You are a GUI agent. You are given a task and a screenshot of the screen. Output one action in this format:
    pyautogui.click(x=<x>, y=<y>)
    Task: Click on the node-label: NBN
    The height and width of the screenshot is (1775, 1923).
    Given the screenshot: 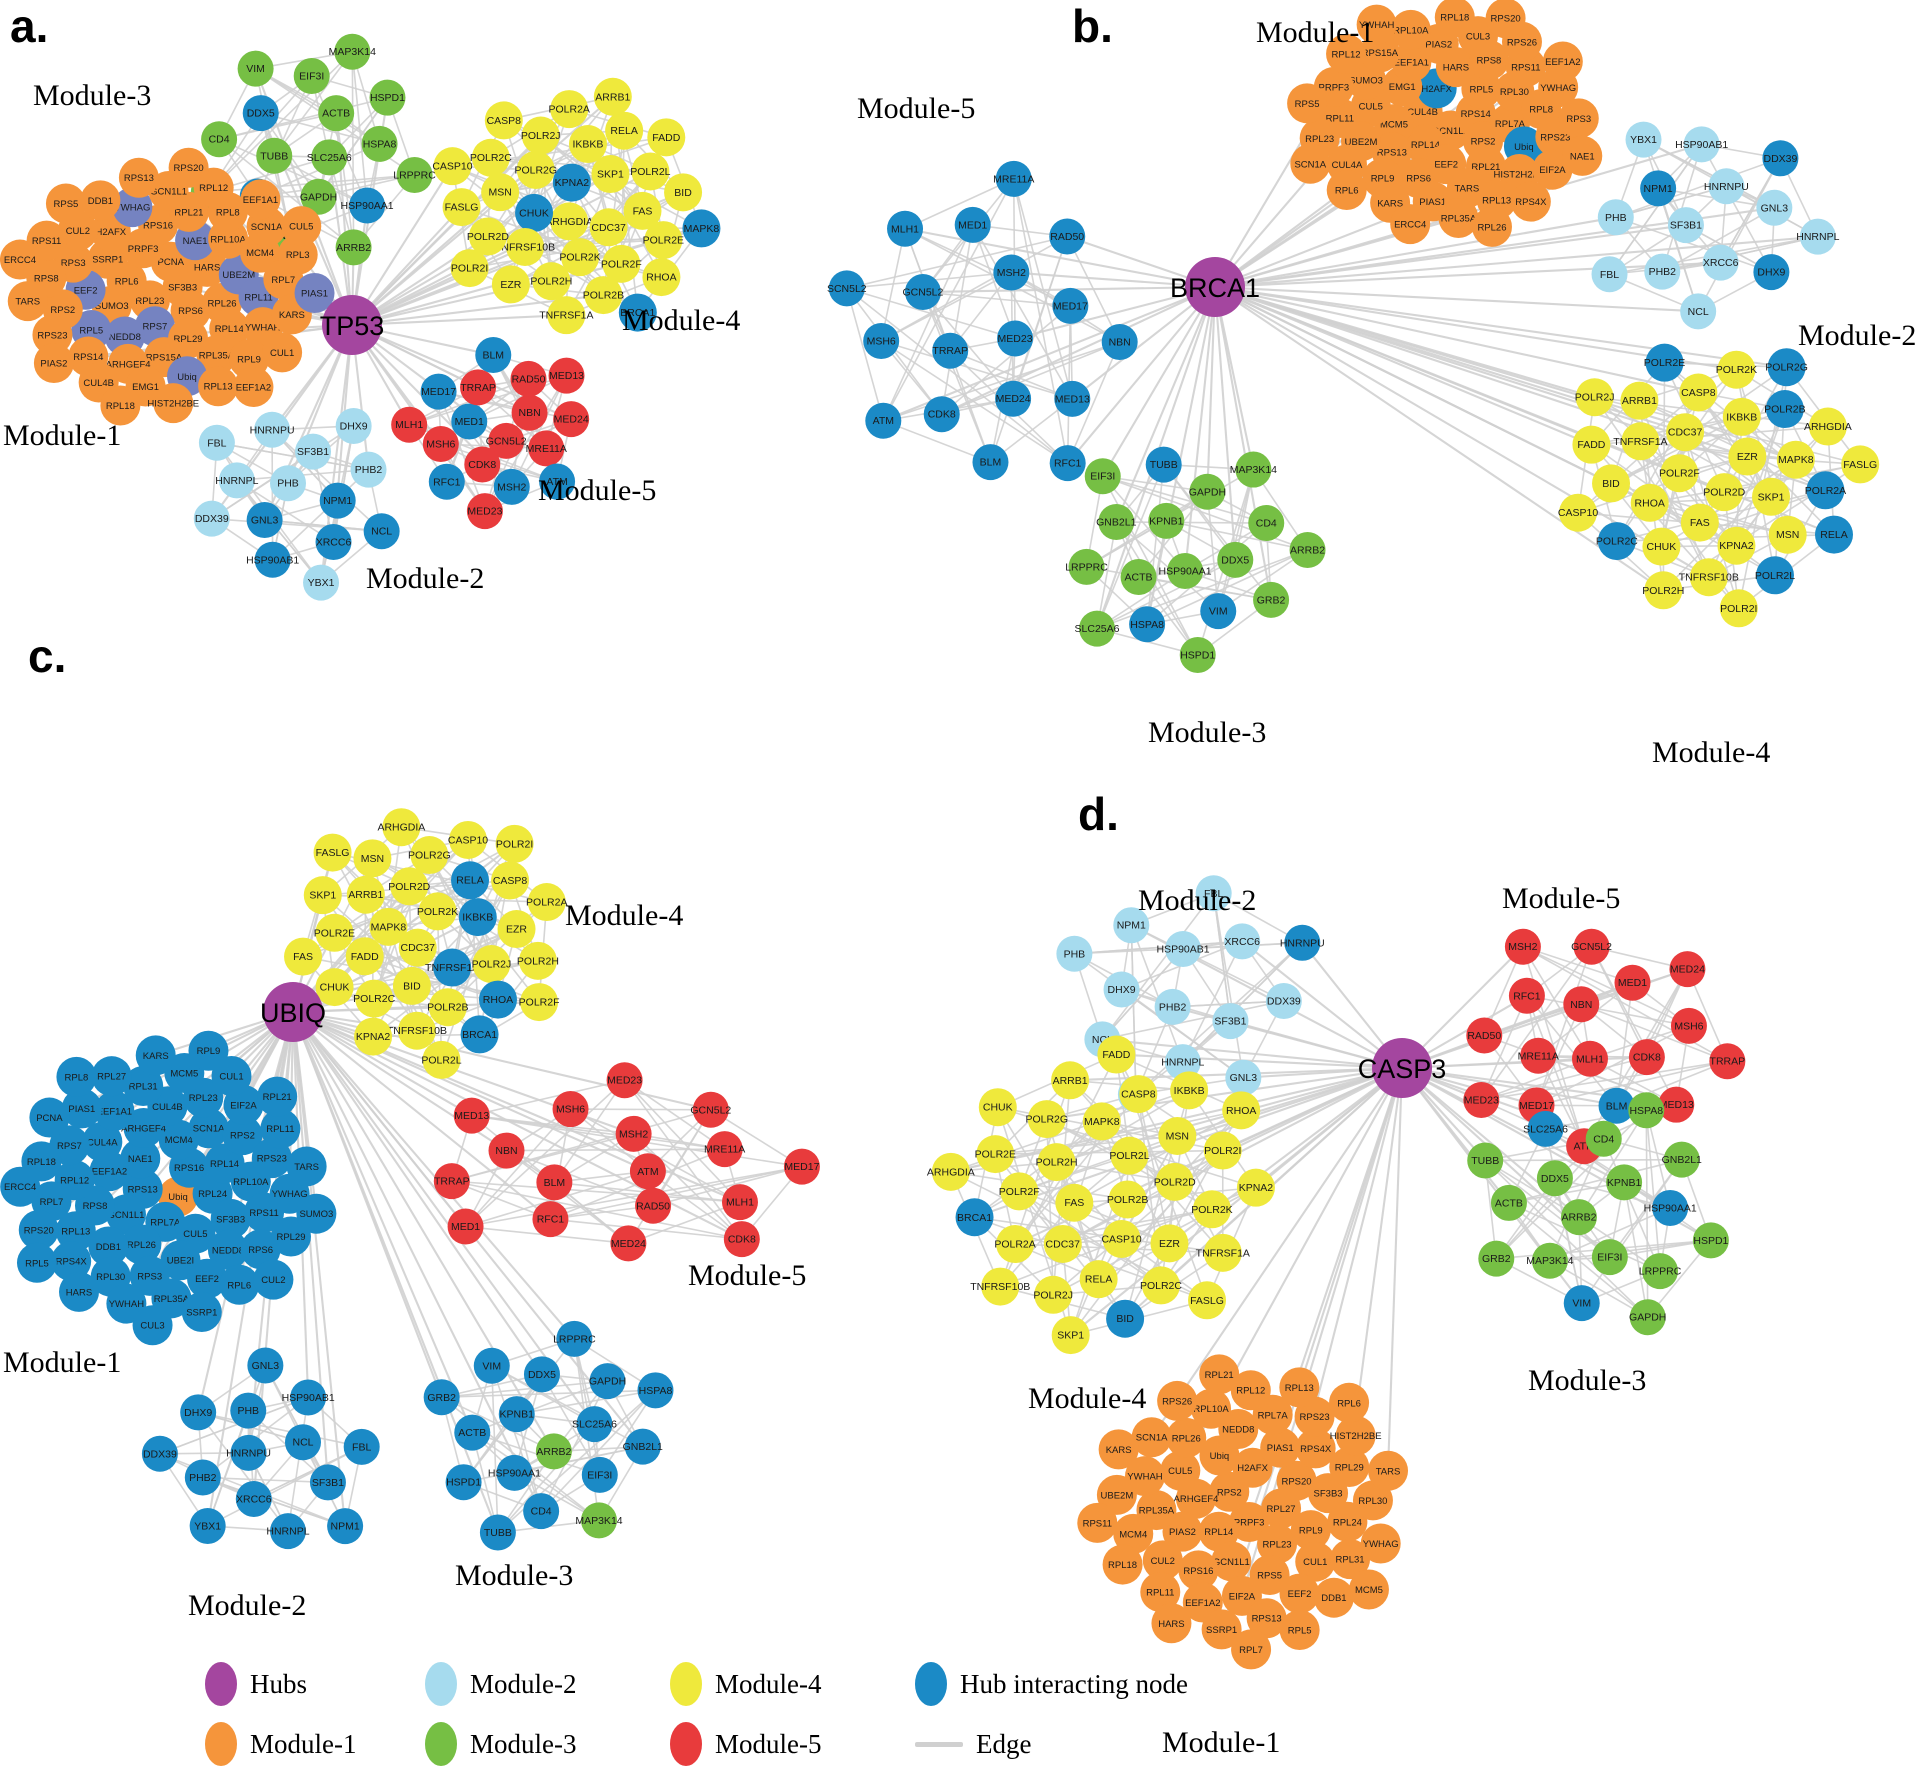 What is the action you would take?
    pyautogui.click(x=529, y=413)
    